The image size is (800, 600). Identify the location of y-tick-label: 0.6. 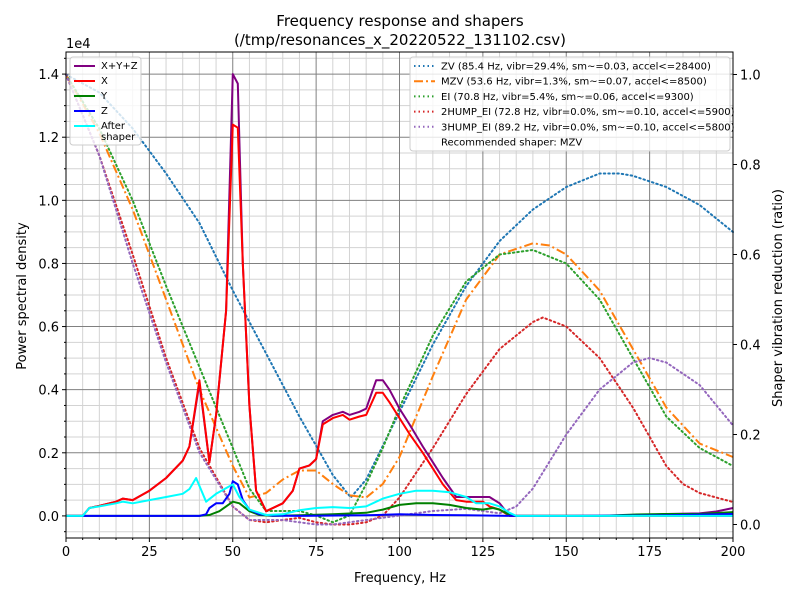
(48, 328).